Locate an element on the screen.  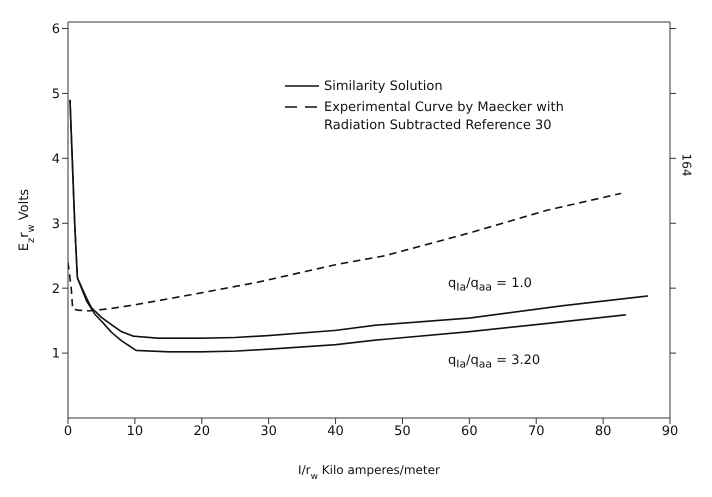
x-tick-label: 0 is located at coordinates (68, 432).